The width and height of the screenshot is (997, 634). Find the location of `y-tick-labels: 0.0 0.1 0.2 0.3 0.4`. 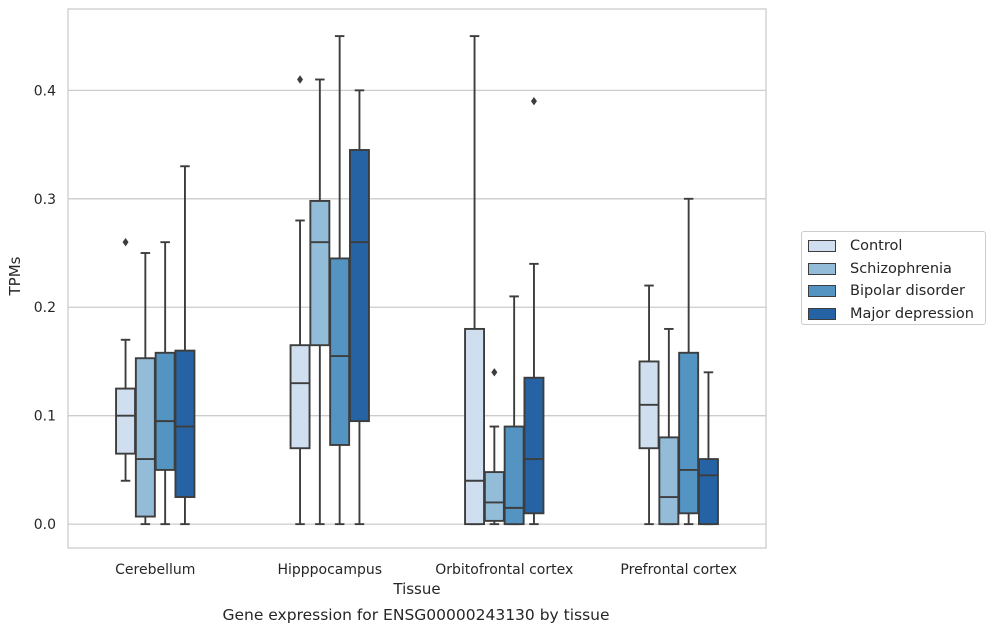

y-tick-labels: 0.0 0.1 0.2 0.3 0.4 is located at coordinates (45, 308).